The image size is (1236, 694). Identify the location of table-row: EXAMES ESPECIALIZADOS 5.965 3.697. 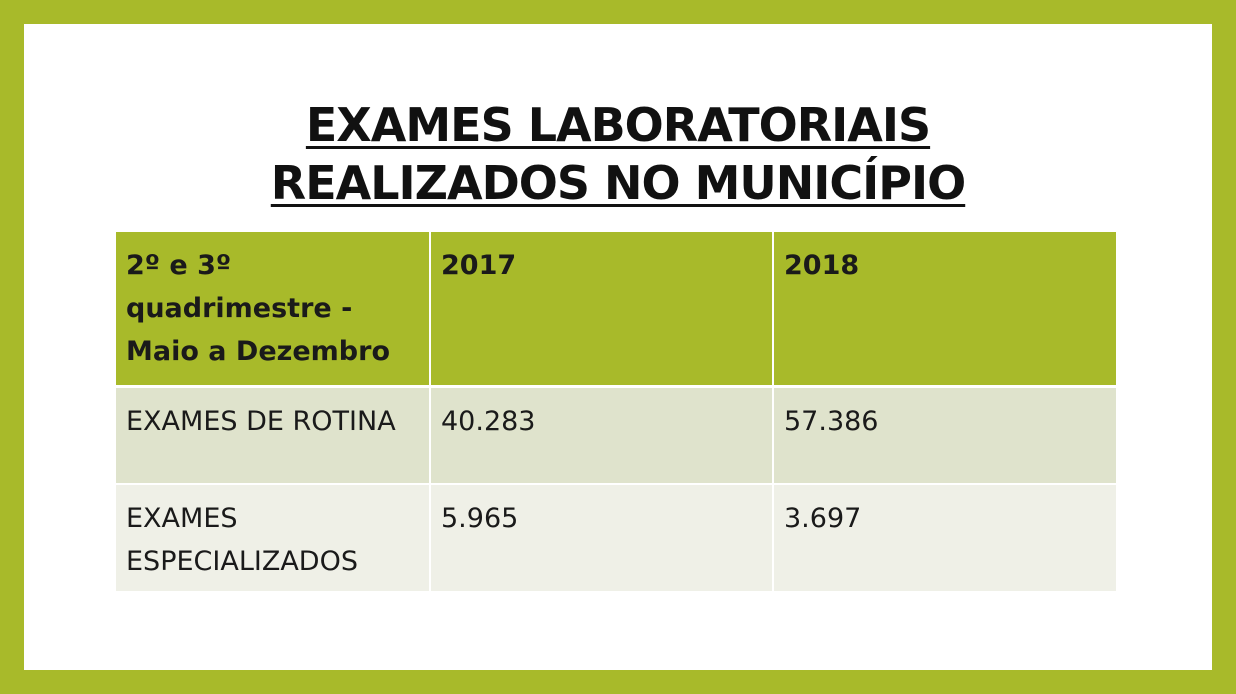
(616, 538).